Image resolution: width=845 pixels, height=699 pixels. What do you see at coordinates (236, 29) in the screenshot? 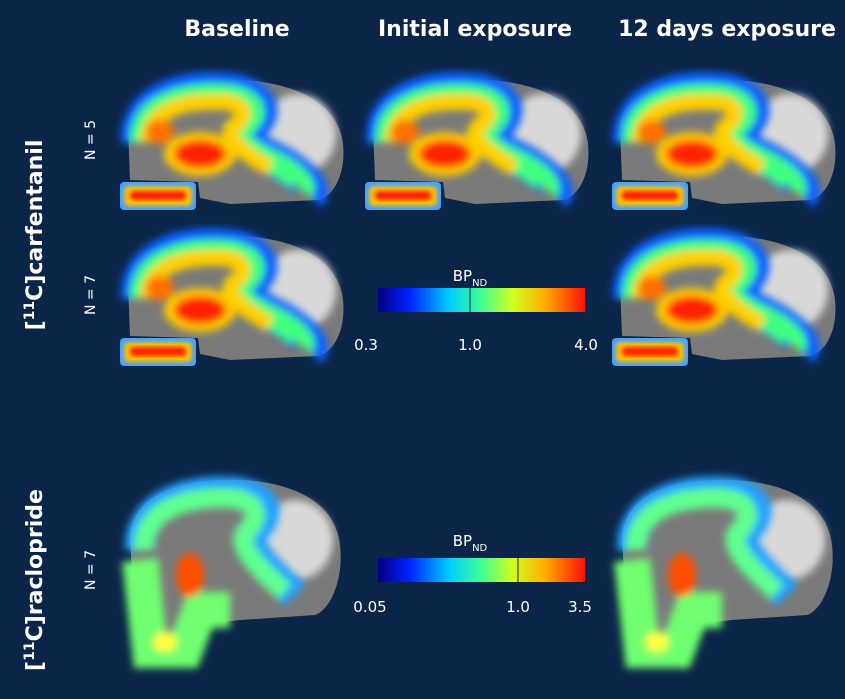
I see `column-header: Baseline` at bounding box center [236, 29].